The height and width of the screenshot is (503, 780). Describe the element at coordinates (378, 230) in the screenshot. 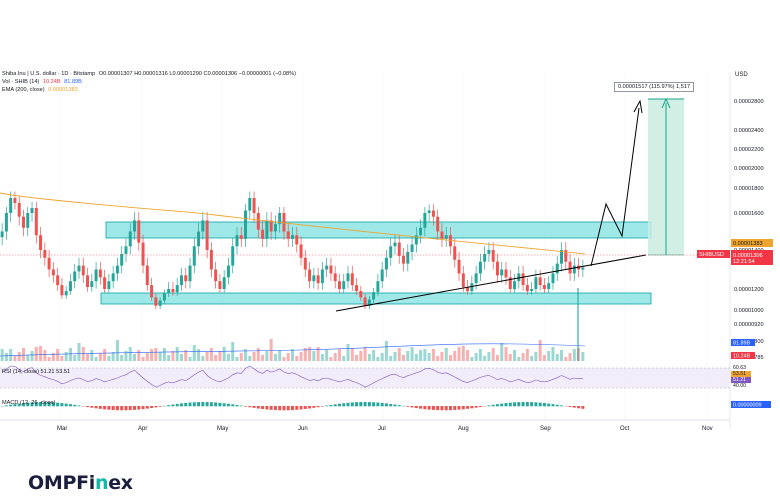

I see `resistance-zone` at that location.